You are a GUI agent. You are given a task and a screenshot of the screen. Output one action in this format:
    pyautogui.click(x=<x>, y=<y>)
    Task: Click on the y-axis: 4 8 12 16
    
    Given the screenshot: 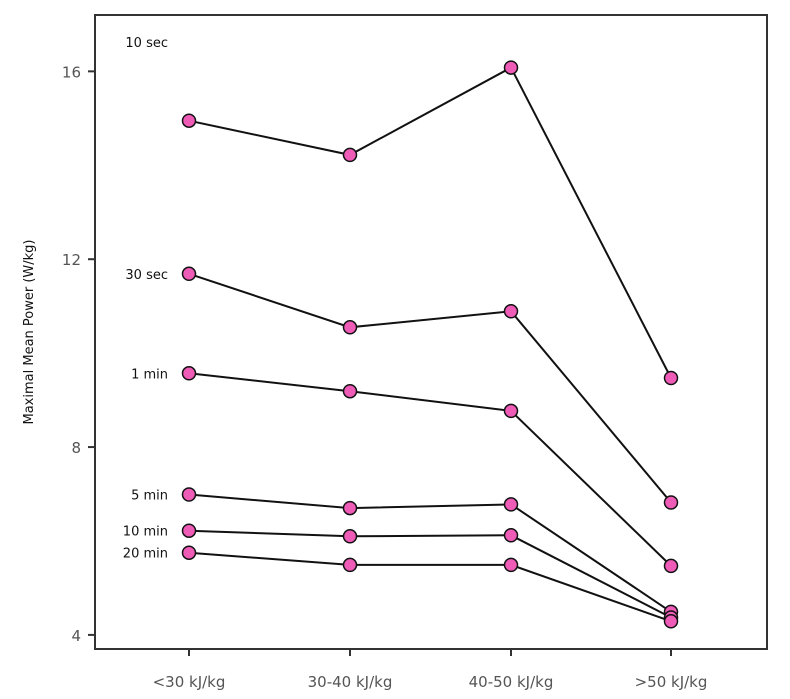 What is the action you would take?
    pyautogui.click(x=78, y=354)
    